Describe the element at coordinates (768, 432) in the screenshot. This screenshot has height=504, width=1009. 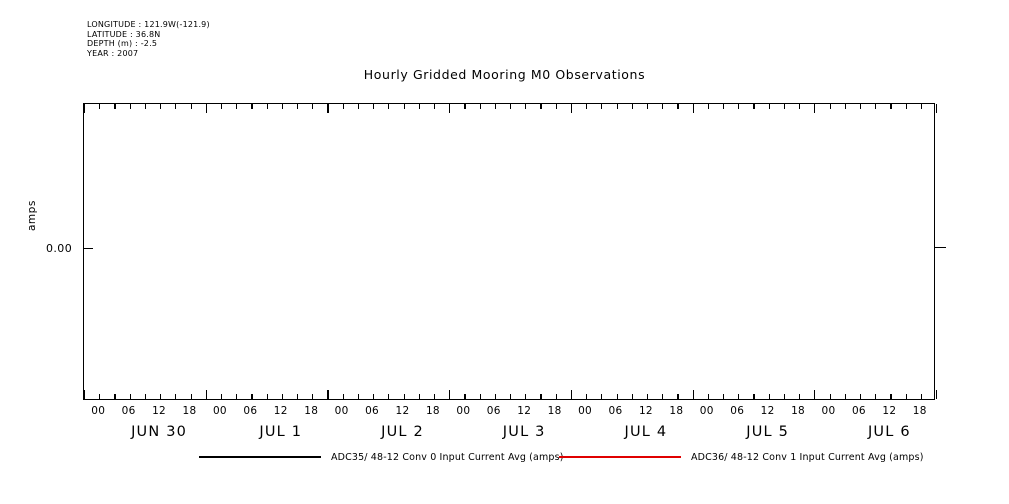
I see `x-axis-day-label: JUL 5` at that location.